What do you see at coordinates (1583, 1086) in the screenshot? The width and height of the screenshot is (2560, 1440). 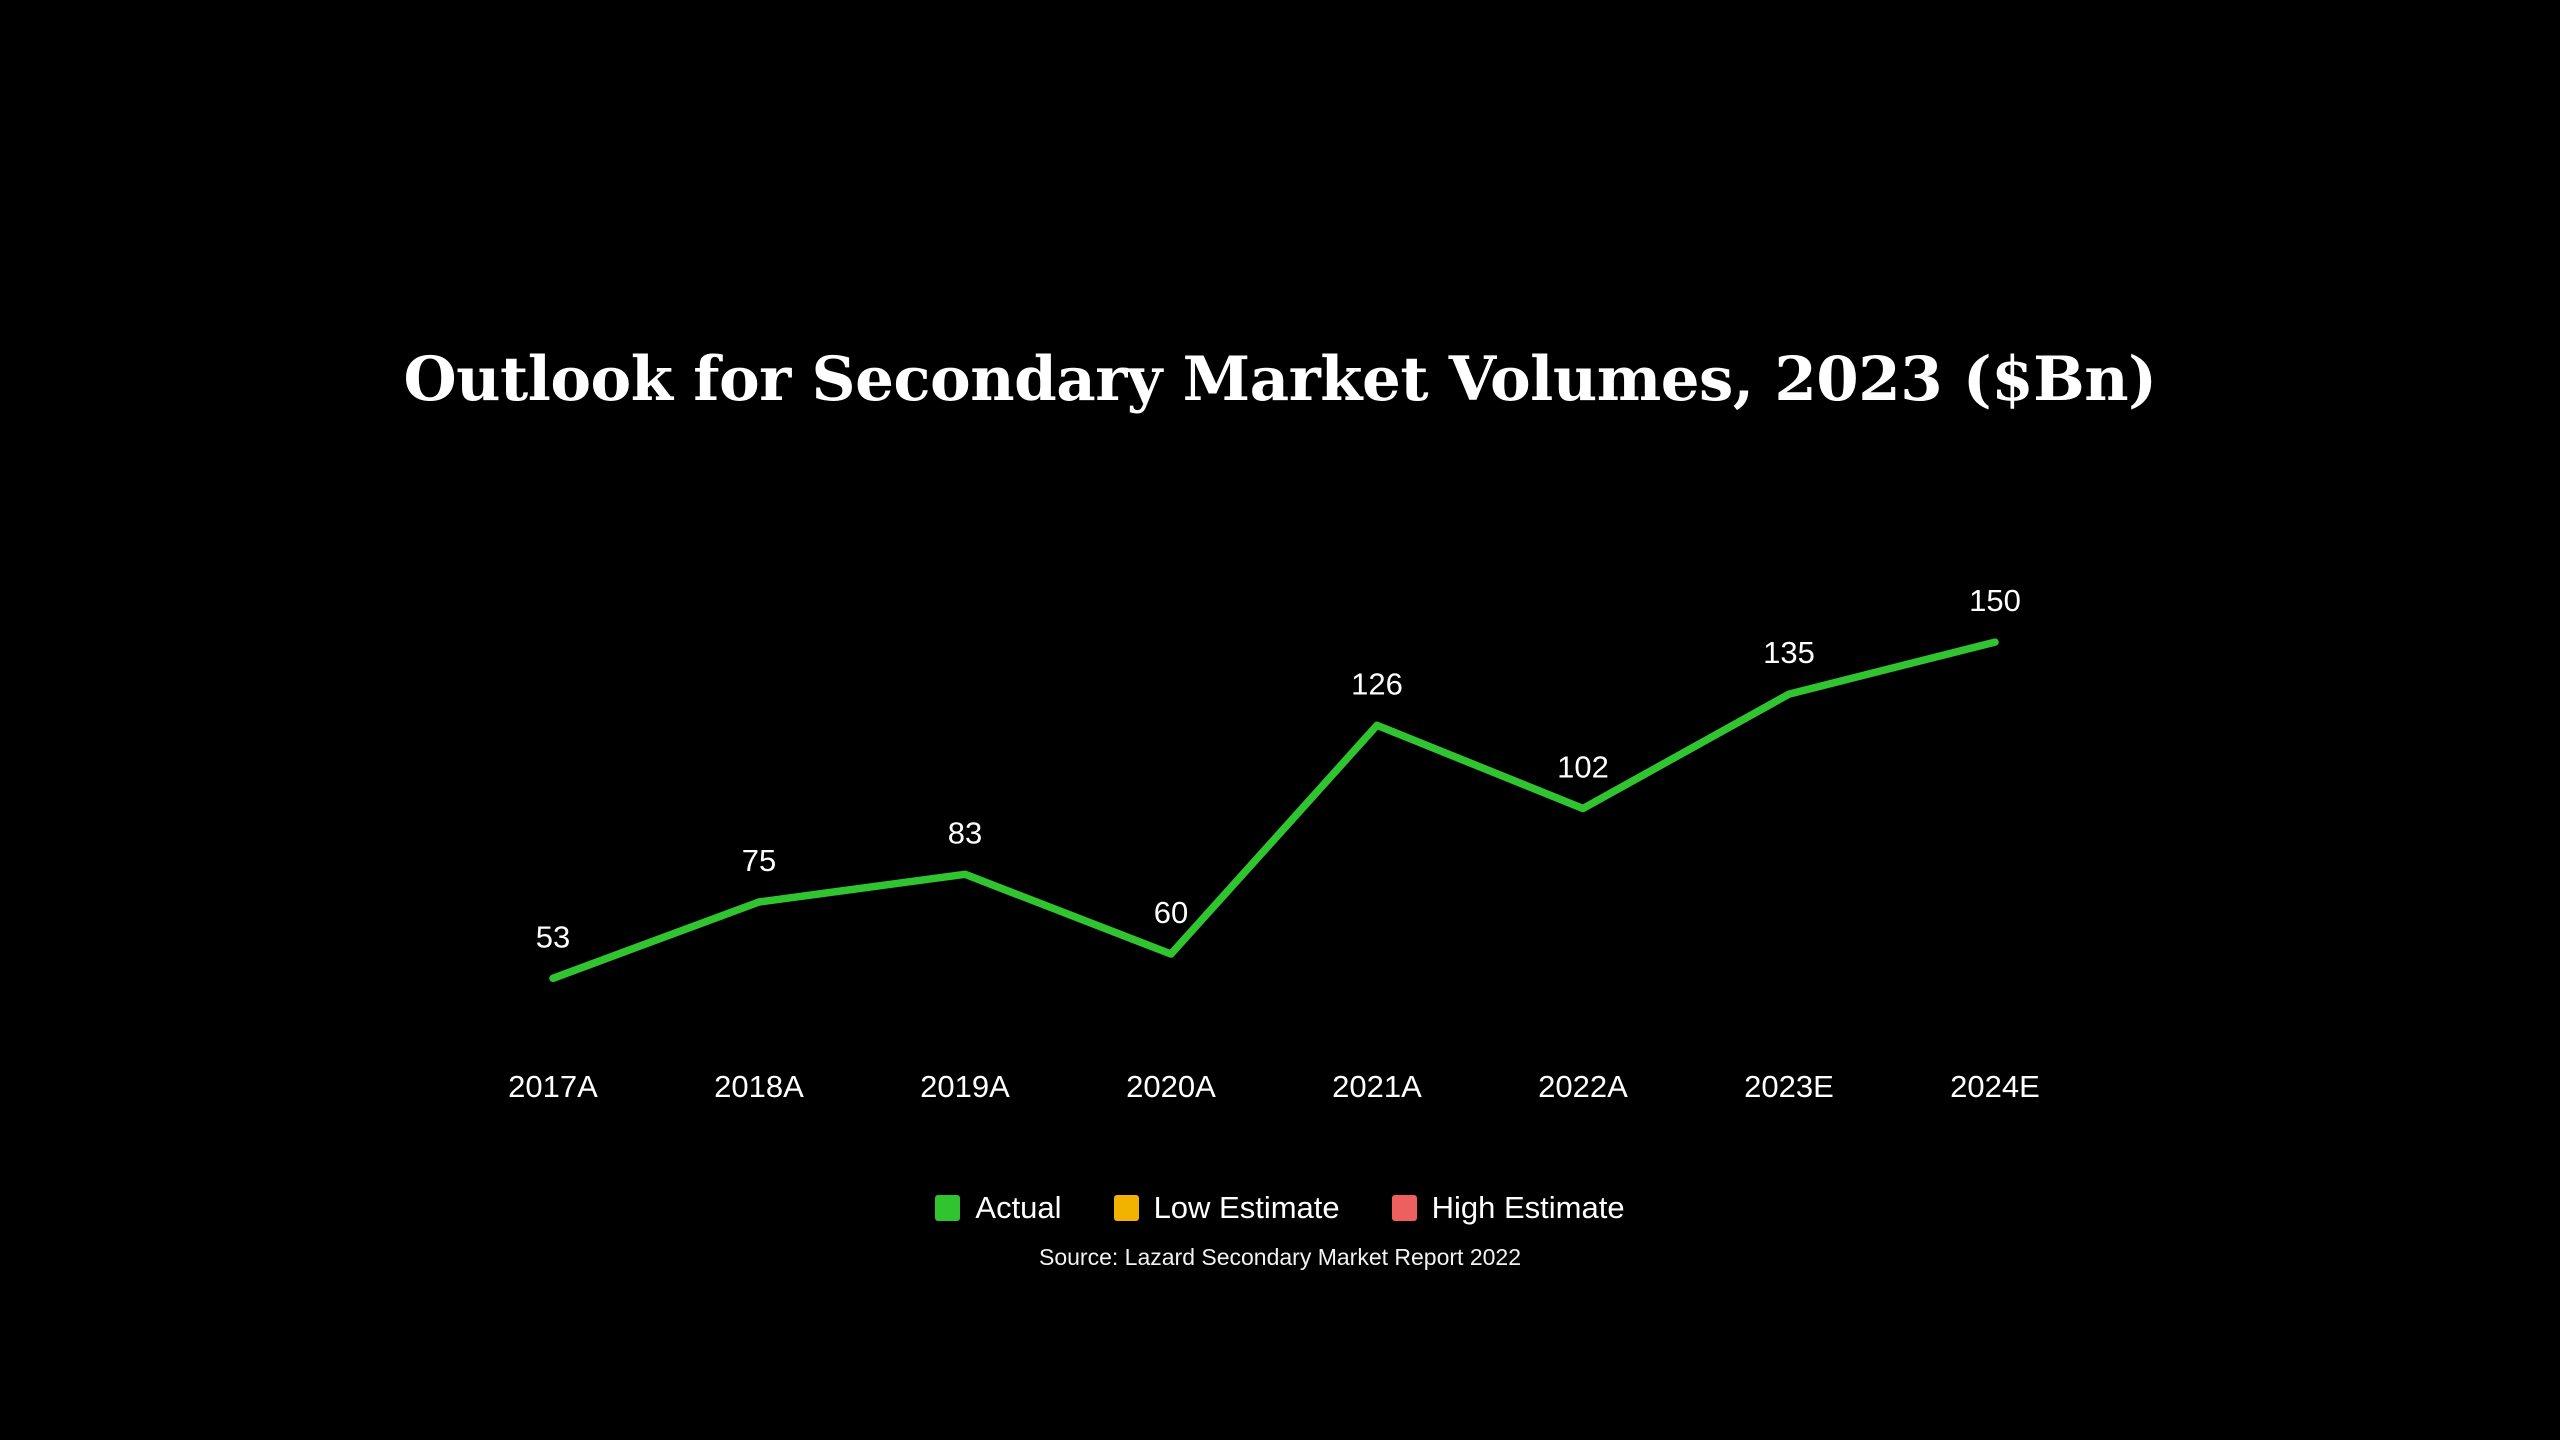 I see `x-axis-label-2022a: 2022A` at bounding box center [1583, 1086].